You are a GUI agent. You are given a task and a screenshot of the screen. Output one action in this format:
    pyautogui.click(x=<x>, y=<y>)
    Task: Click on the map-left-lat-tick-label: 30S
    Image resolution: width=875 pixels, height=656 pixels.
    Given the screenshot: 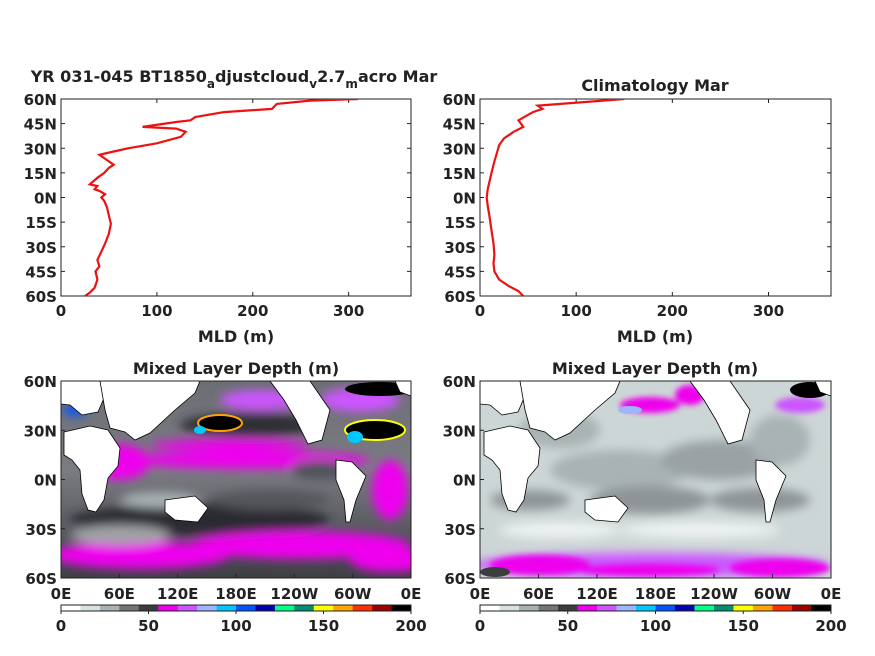 What is the action you would take?
    pyautogui.click(x=41, y=530)
    